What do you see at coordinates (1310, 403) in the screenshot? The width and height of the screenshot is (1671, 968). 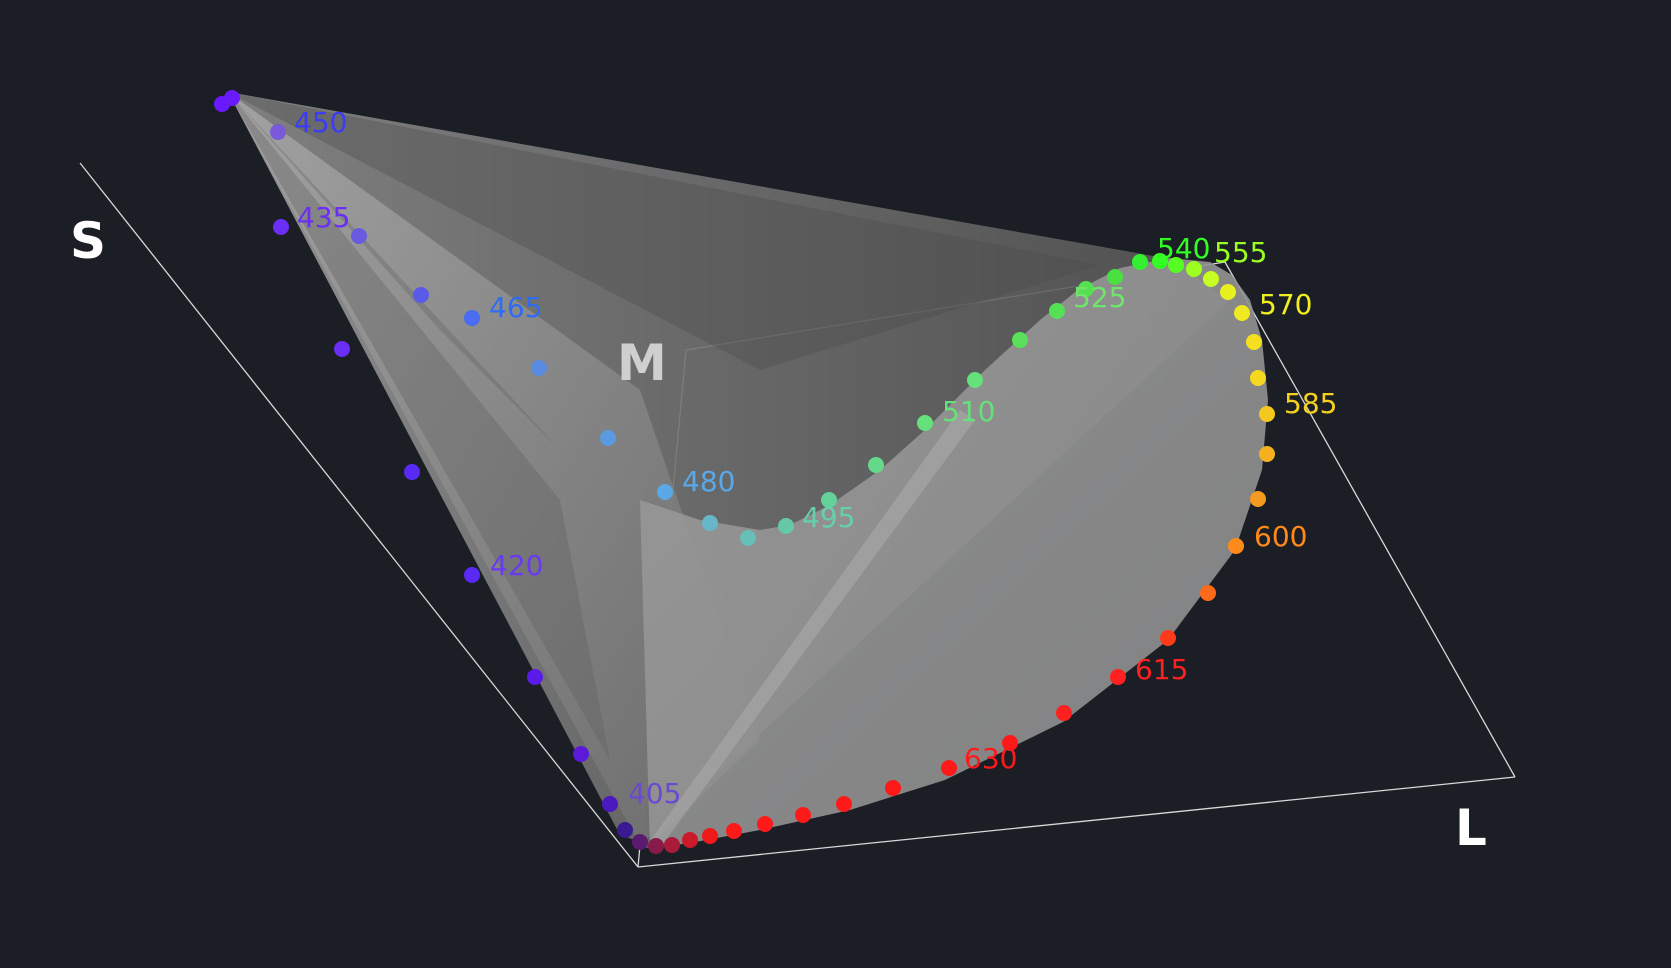 I see `wavelength-label: 585` at bounding box center [1310, 403].